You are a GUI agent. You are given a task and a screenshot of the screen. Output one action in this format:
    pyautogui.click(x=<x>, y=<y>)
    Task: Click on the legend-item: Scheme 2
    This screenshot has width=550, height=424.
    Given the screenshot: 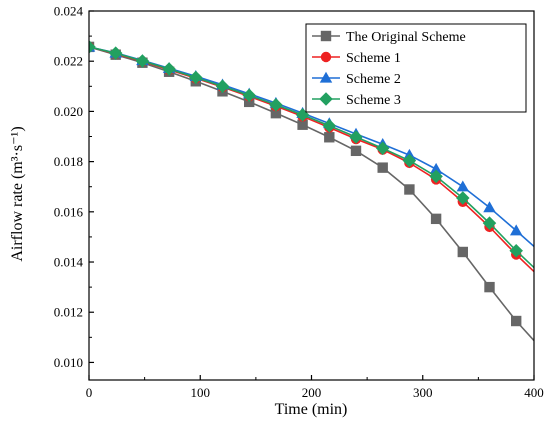 What is the action you would take?
    pyautogui.click(x=356, y=79)
    